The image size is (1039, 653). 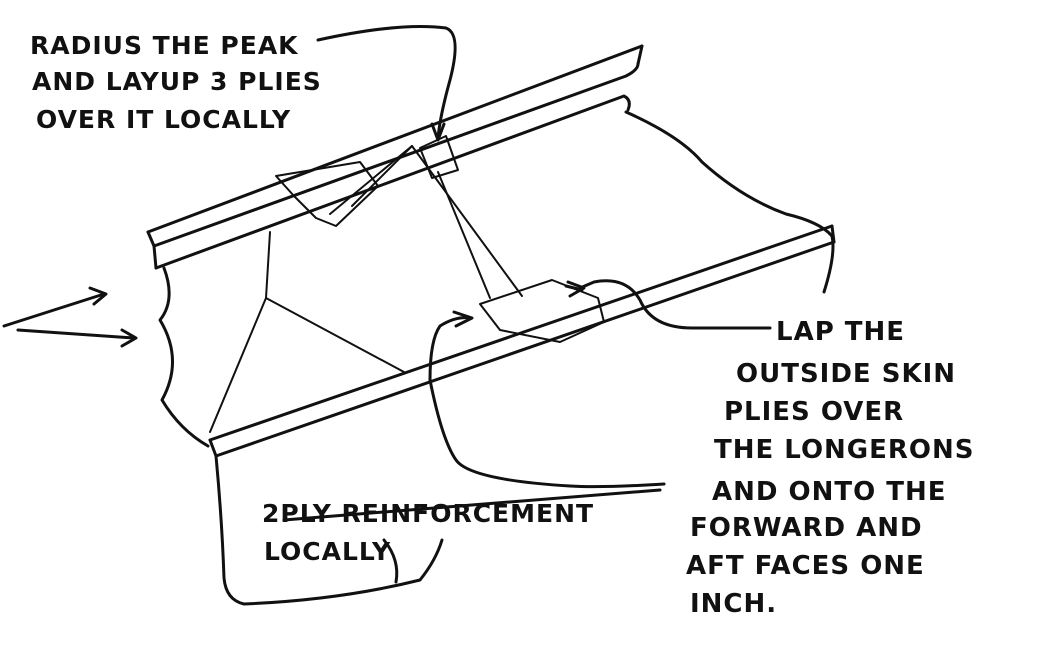 I want to click on lap-note-line-7: AFT FACES ONE, so click(x=805, y=566).